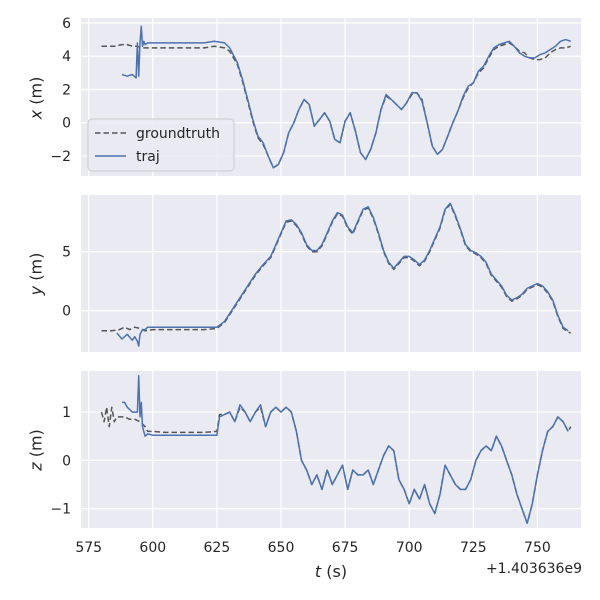 The height and width of the screenshot is (600, 600). I want to click on x-tick-label: 725, so click(473, 548).